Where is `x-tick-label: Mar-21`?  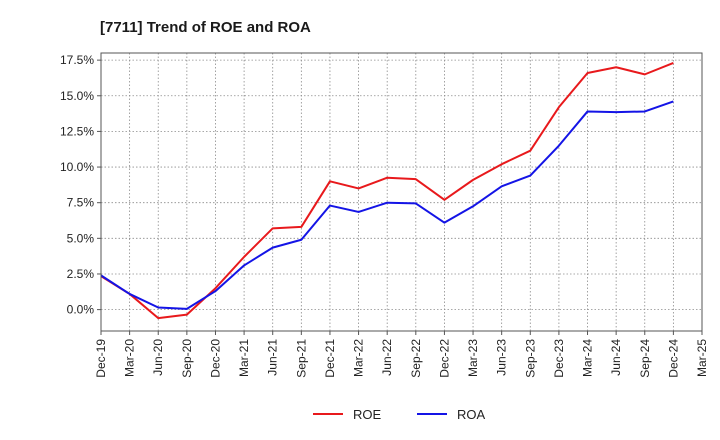 x-tick-label: Mar-21 is located at coordinates (244, 358).